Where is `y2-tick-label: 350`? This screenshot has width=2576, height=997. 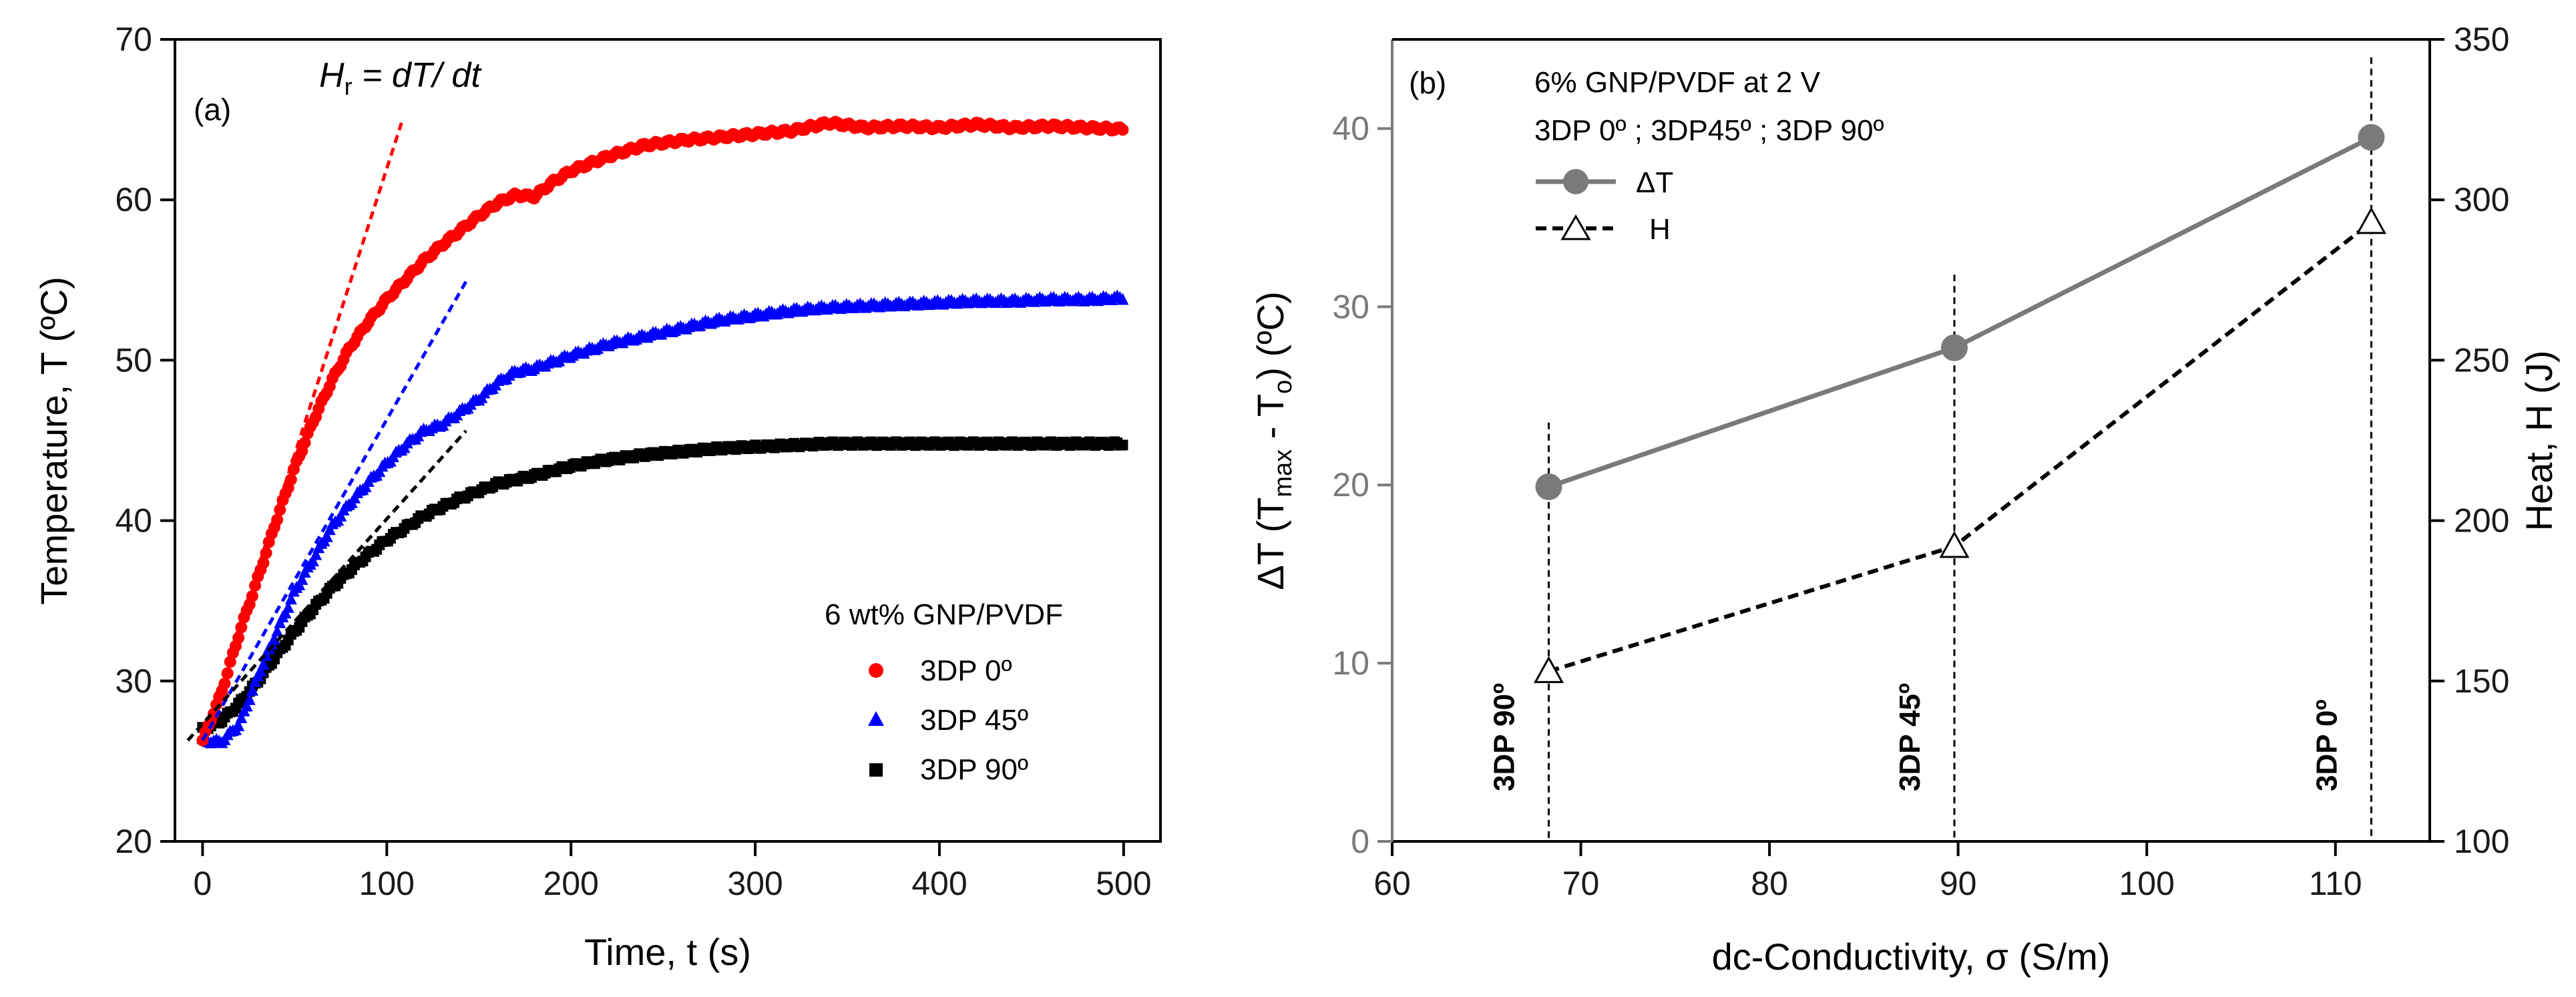
y2-tick-label: 350 is located at coordinates (2481, 39).